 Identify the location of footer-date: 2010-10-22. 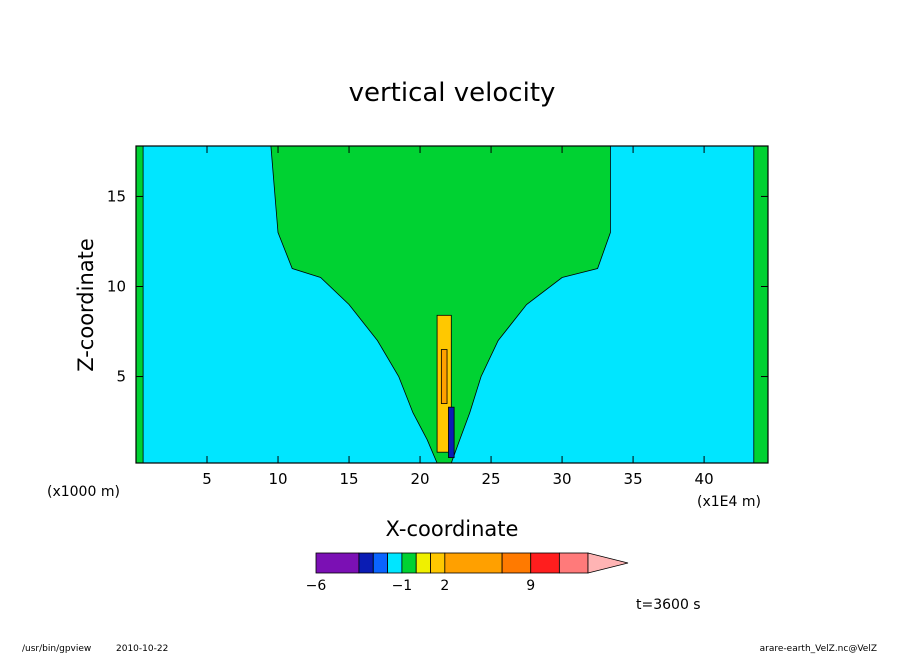
(142, 649).